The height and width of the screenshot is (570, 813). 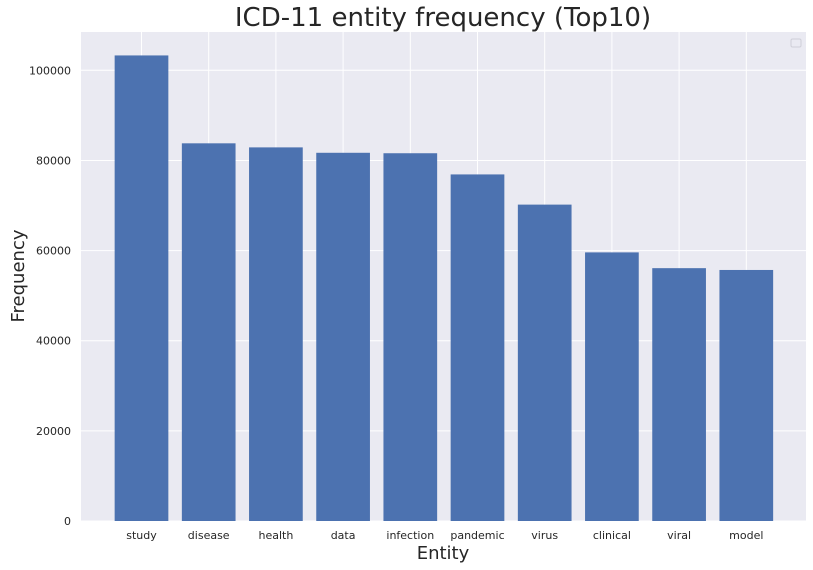 I want to click on x-tick-label: pandemic, so click(x=477, y=535).